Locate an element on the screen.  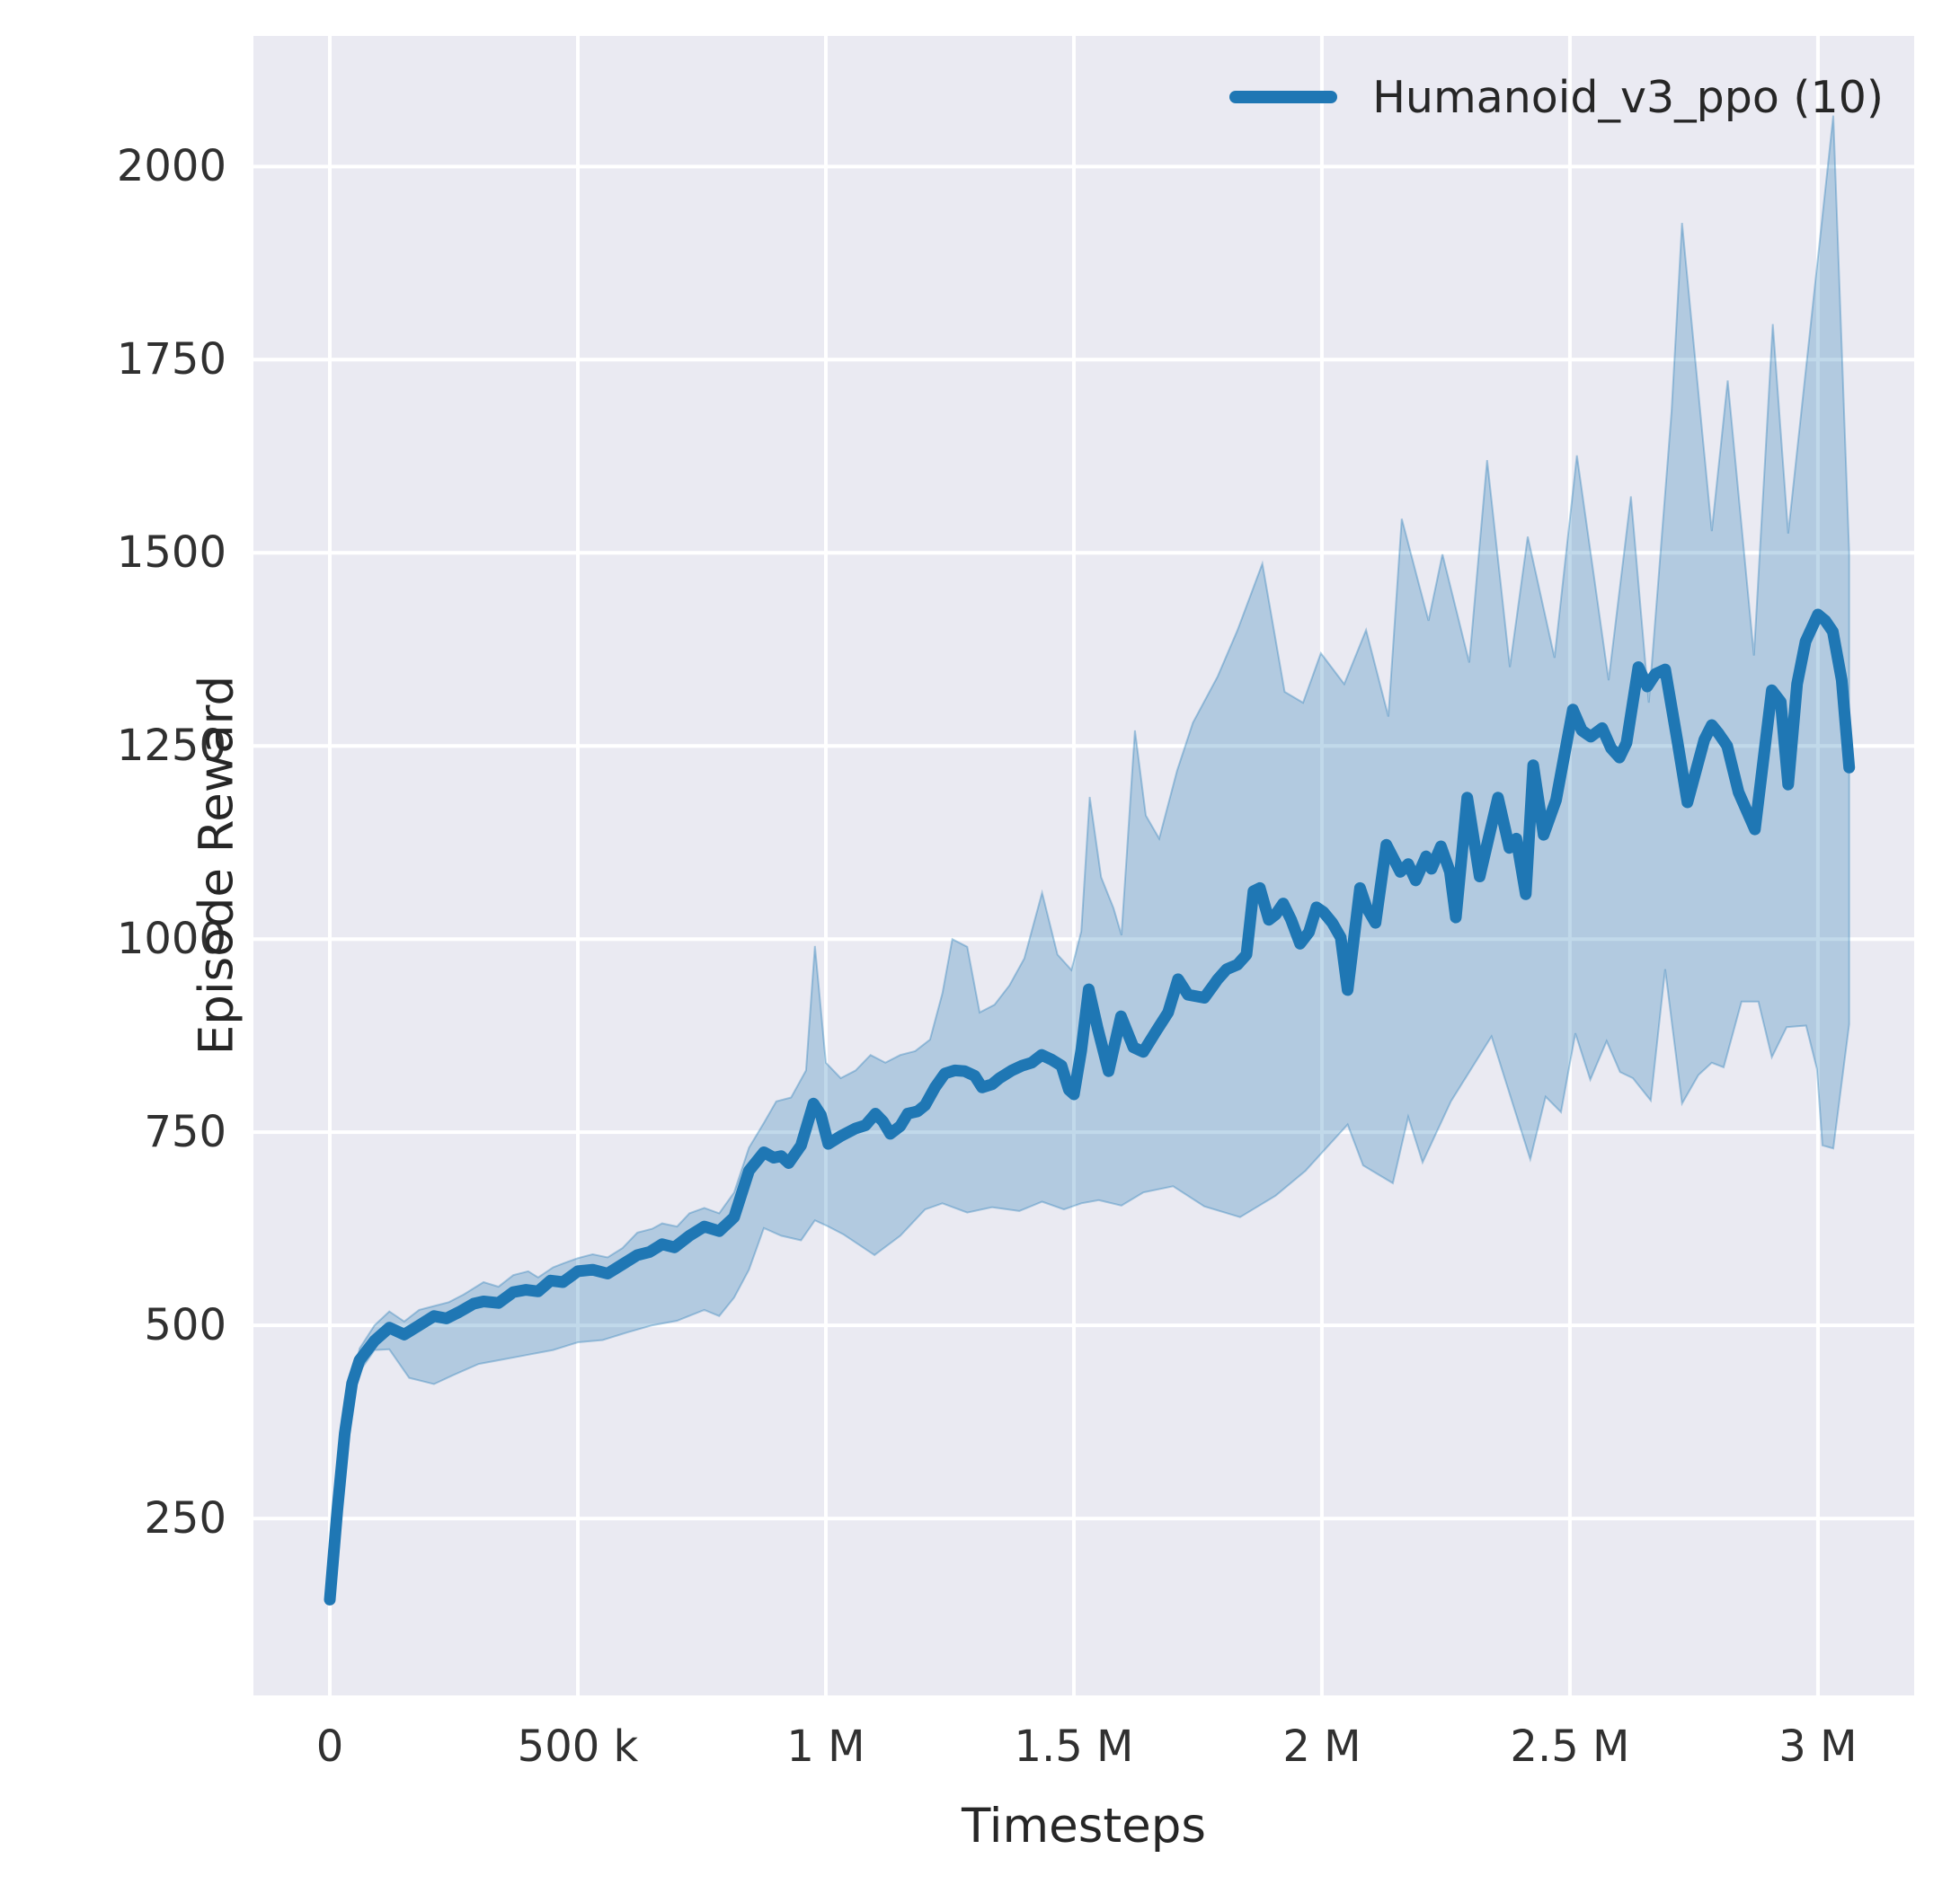
y-axis-tick-label: 1000 is located at coordinates (171, 939).